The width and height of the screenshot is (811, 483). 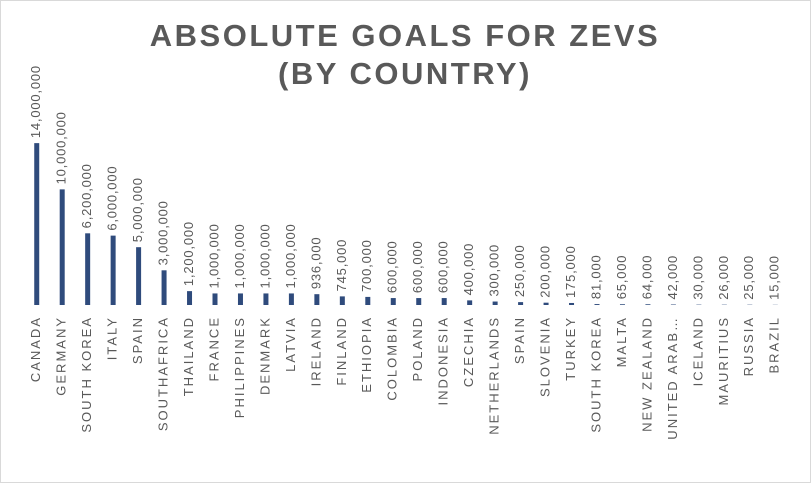 I want to click on chart-title: (BY COUNTRY), so click(x=405, y=73).